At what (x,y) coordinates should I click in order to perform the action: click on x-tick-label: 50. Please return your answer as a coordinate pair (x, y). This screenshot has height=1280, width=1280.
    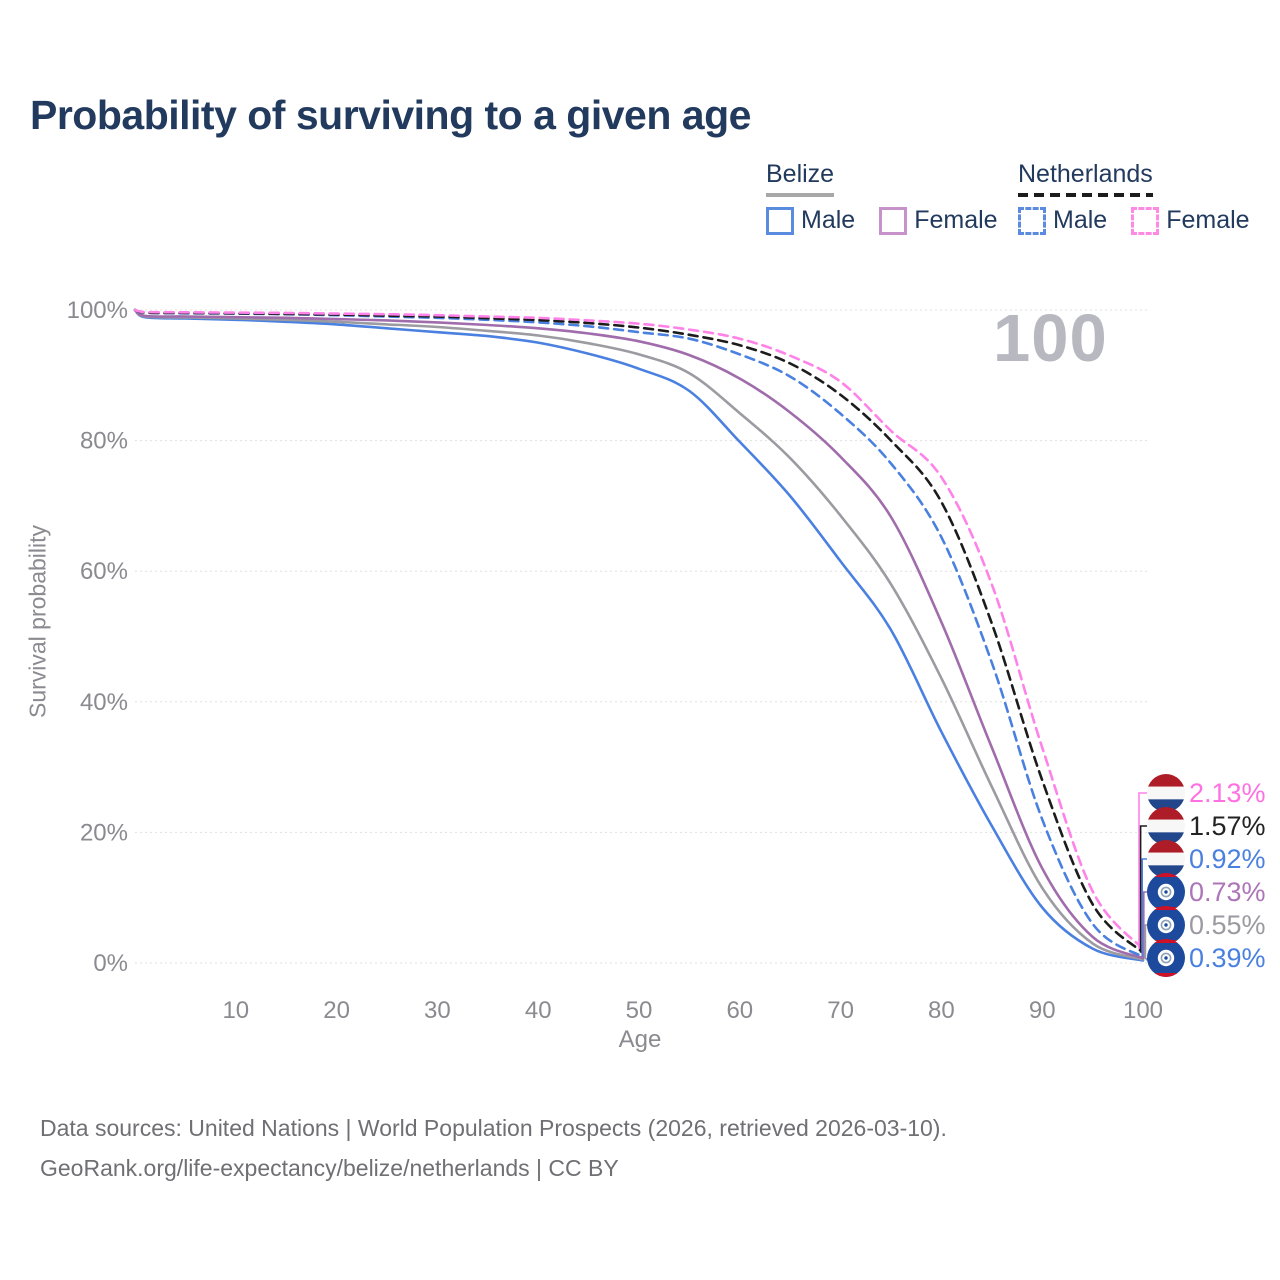
    Looking at the image, I should click on (639, 1010).